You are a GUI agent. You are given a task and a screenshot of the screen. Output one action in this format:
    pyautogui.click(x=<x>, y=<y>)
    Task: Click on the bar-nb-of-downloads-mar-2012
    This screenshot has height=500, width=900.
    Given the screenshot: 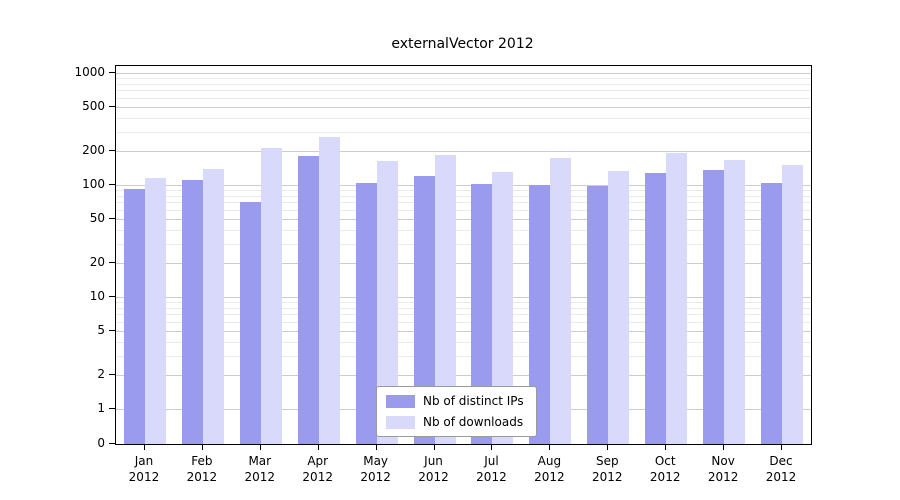 What is the action you would take?
    pyautogui.click(x=271, y=295)
    